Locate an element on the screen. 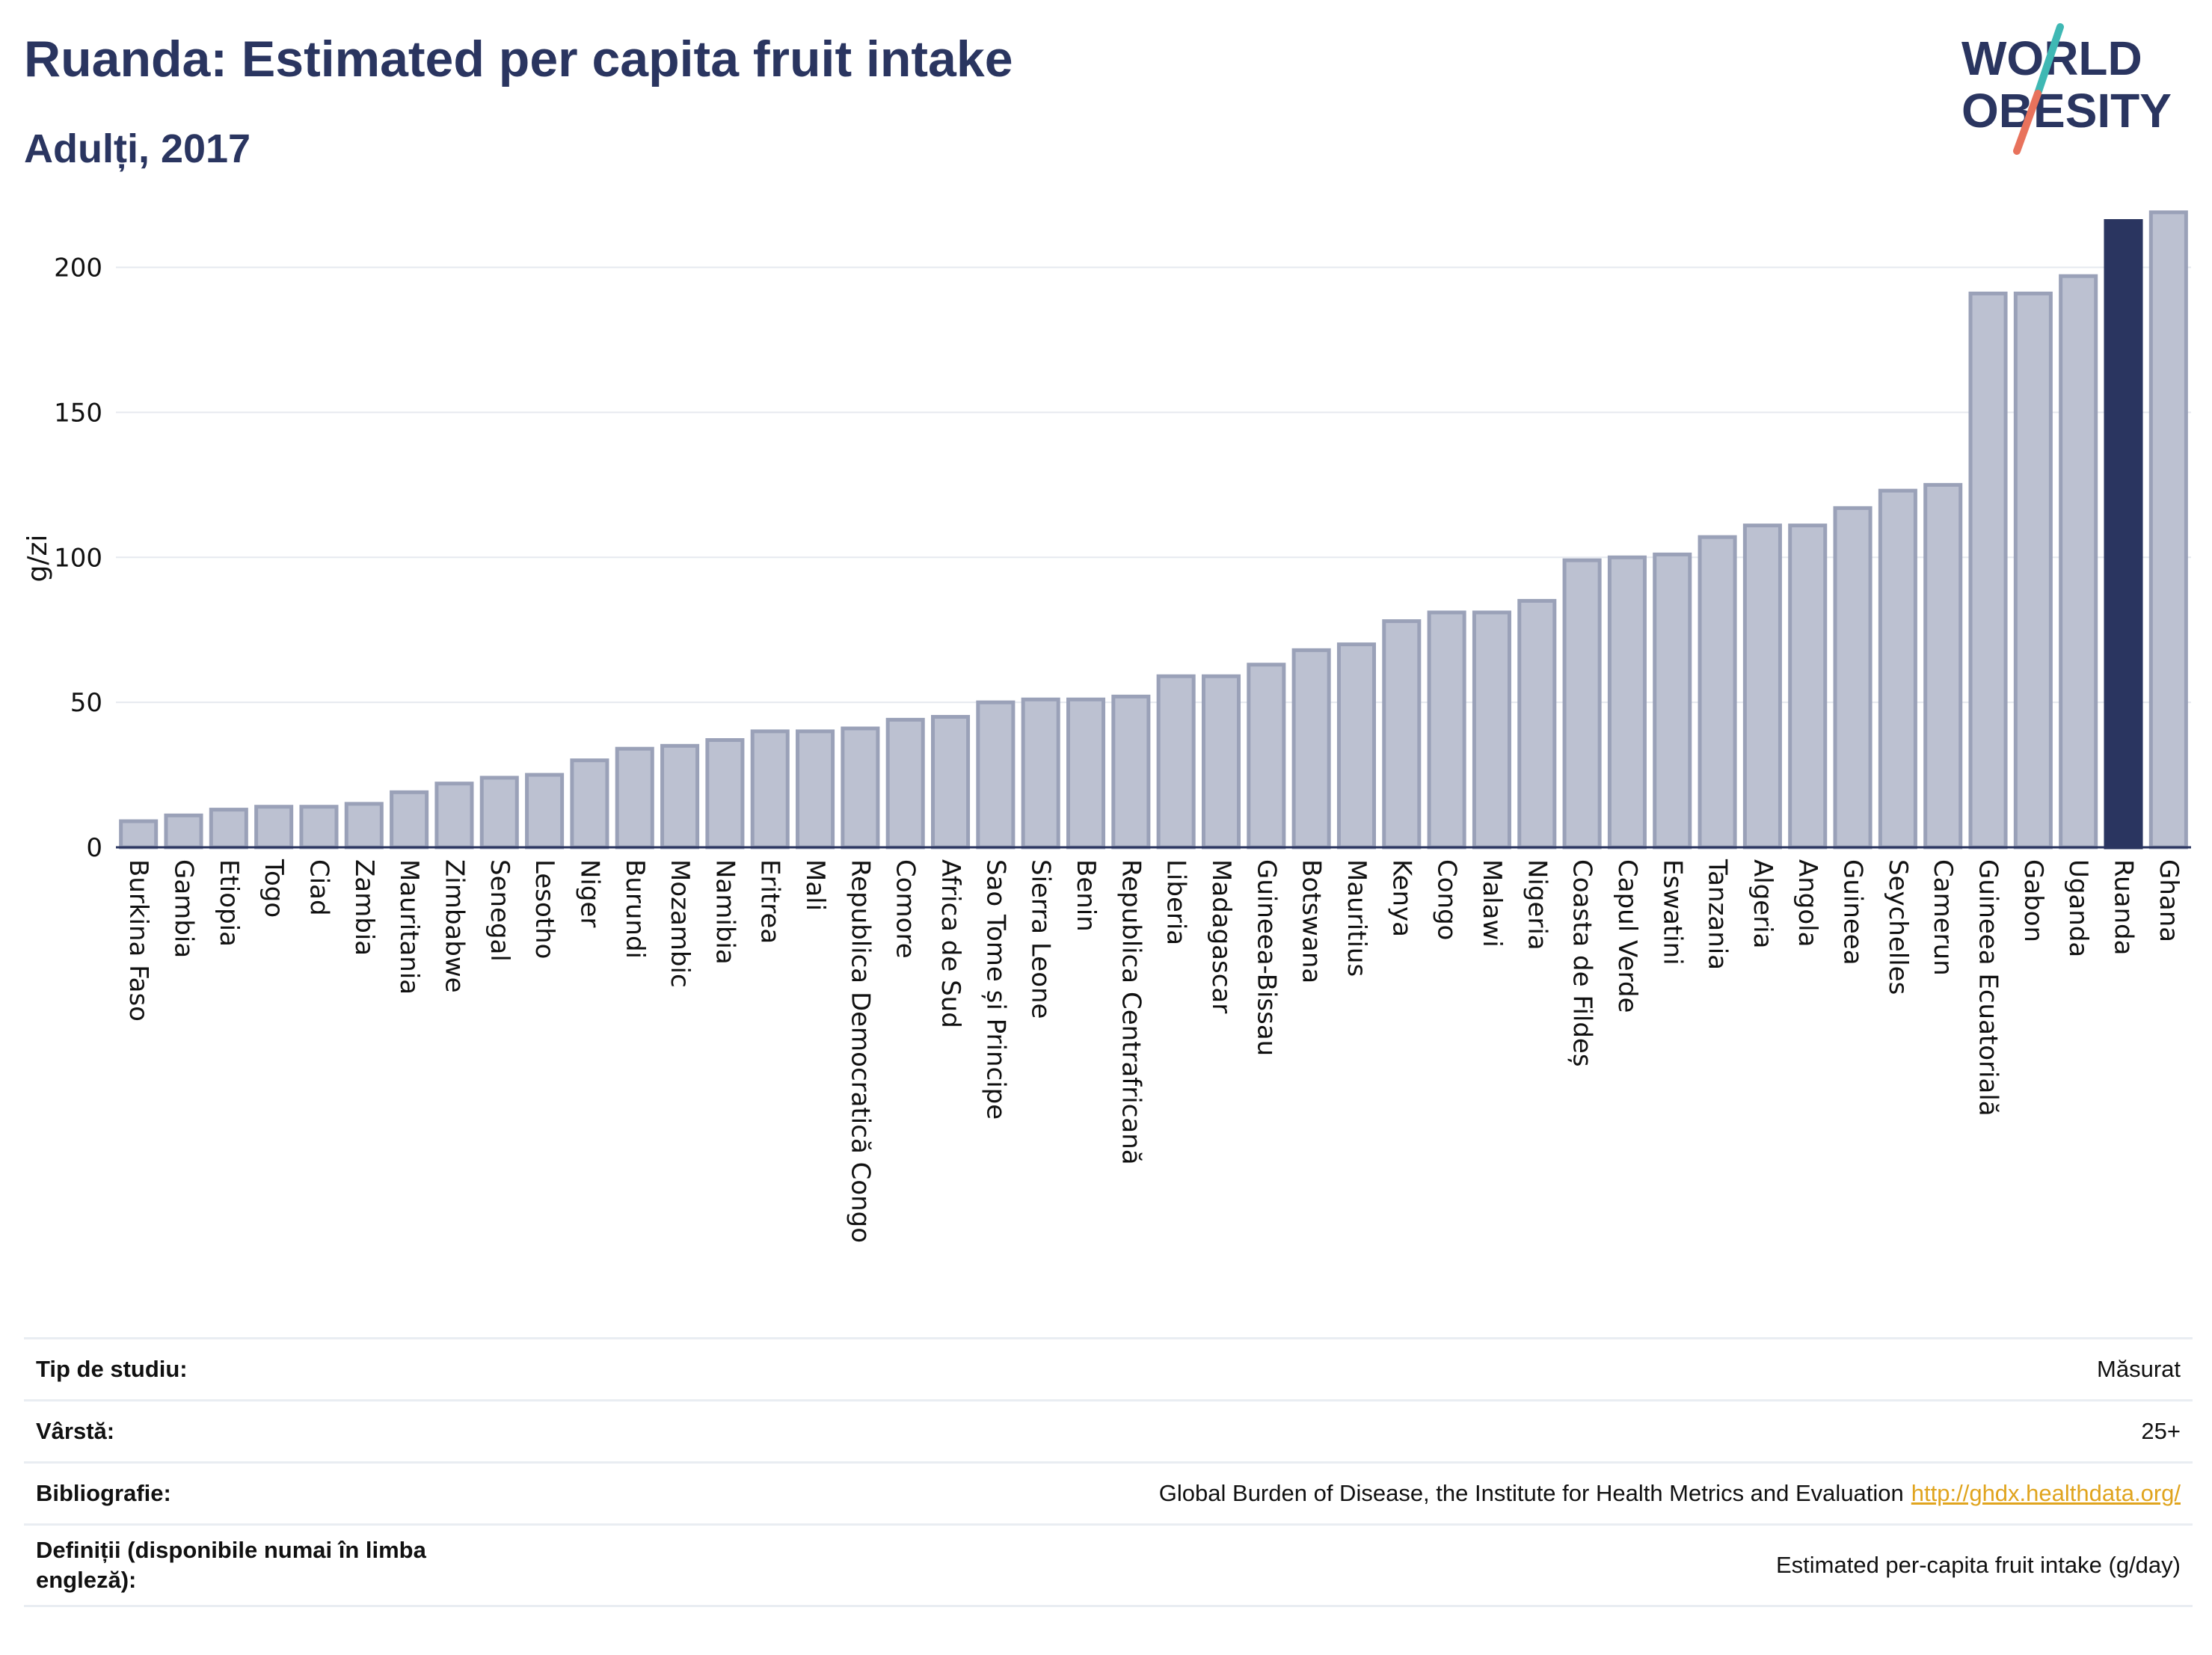  x-tick-label: Angola is located at coordinates (1807, 903).